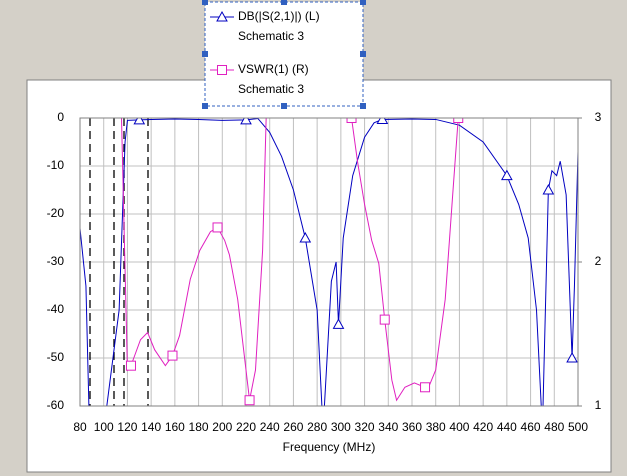 The image size is (627, 476). Describe the element at coordinates (279, 16) in the screenshot. I see `legend-label: DB(|S(2,1)|) (L)` at that location.